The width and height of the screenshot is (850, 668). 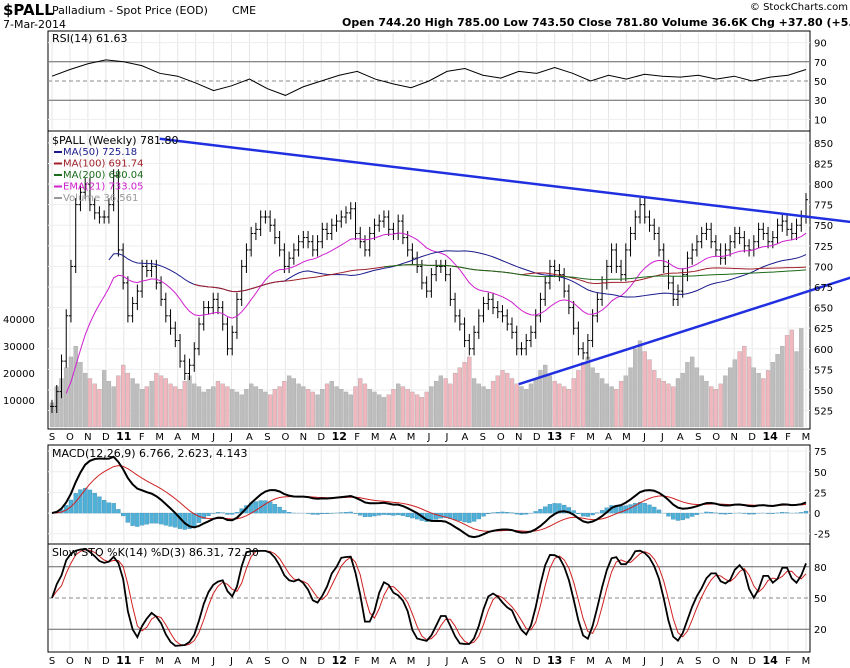 I want to click on lower-trendline, so click(x=684, y=331).